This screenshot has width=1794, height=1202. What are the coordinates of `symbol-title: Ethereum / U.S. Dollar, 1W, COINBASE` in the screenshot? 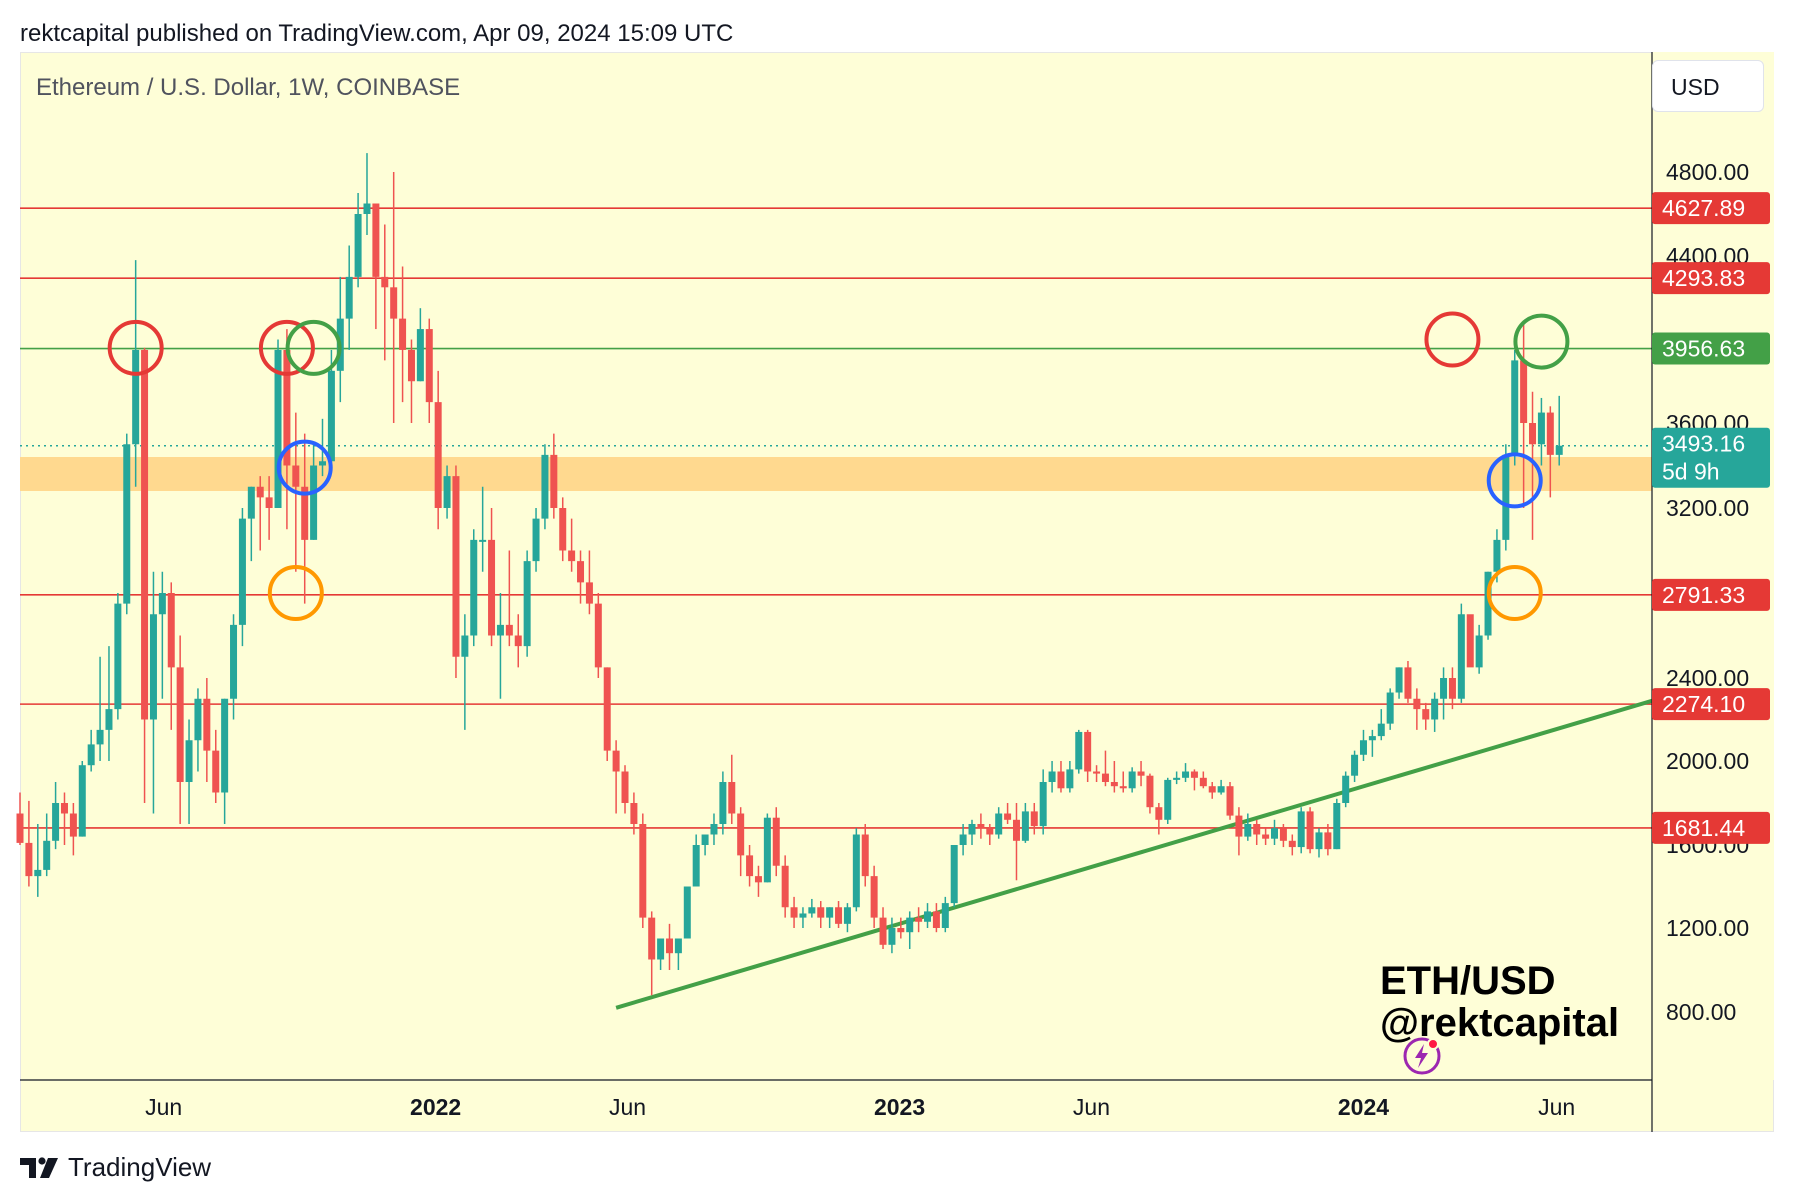 It's located at (248, 87).